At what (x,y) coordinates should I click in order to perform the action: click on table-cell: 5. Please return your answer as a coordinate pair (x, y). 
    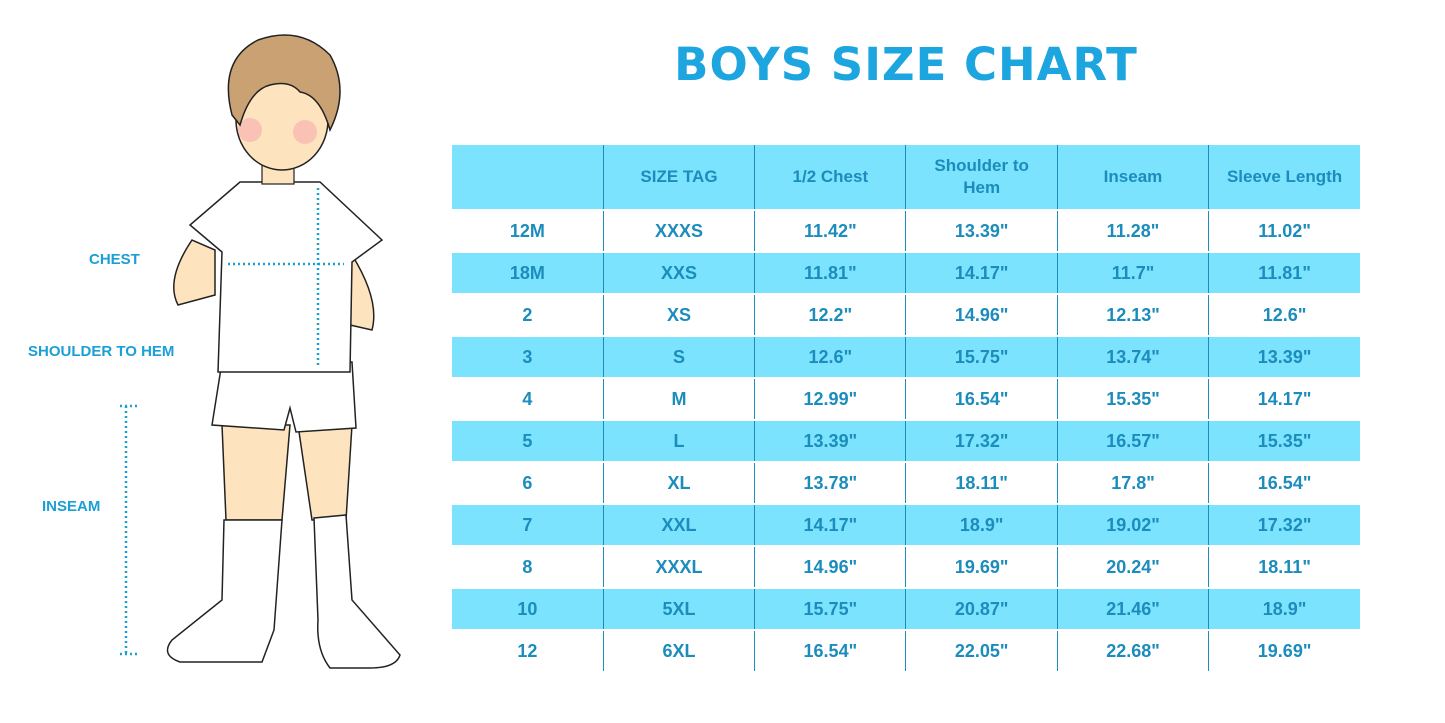
    Looking at the image, I should click on (528, 440).